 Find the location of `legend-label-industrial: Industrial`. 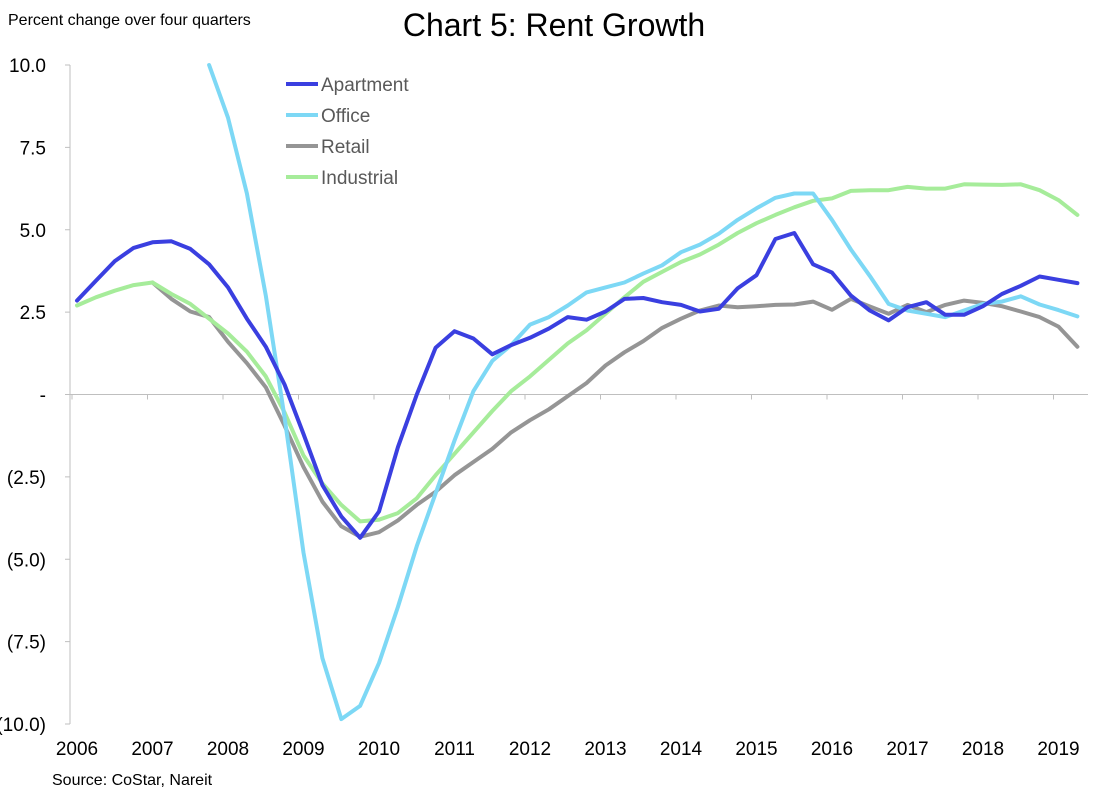

legend-label-industrial: Industrial is located at coordinates (359, 178).